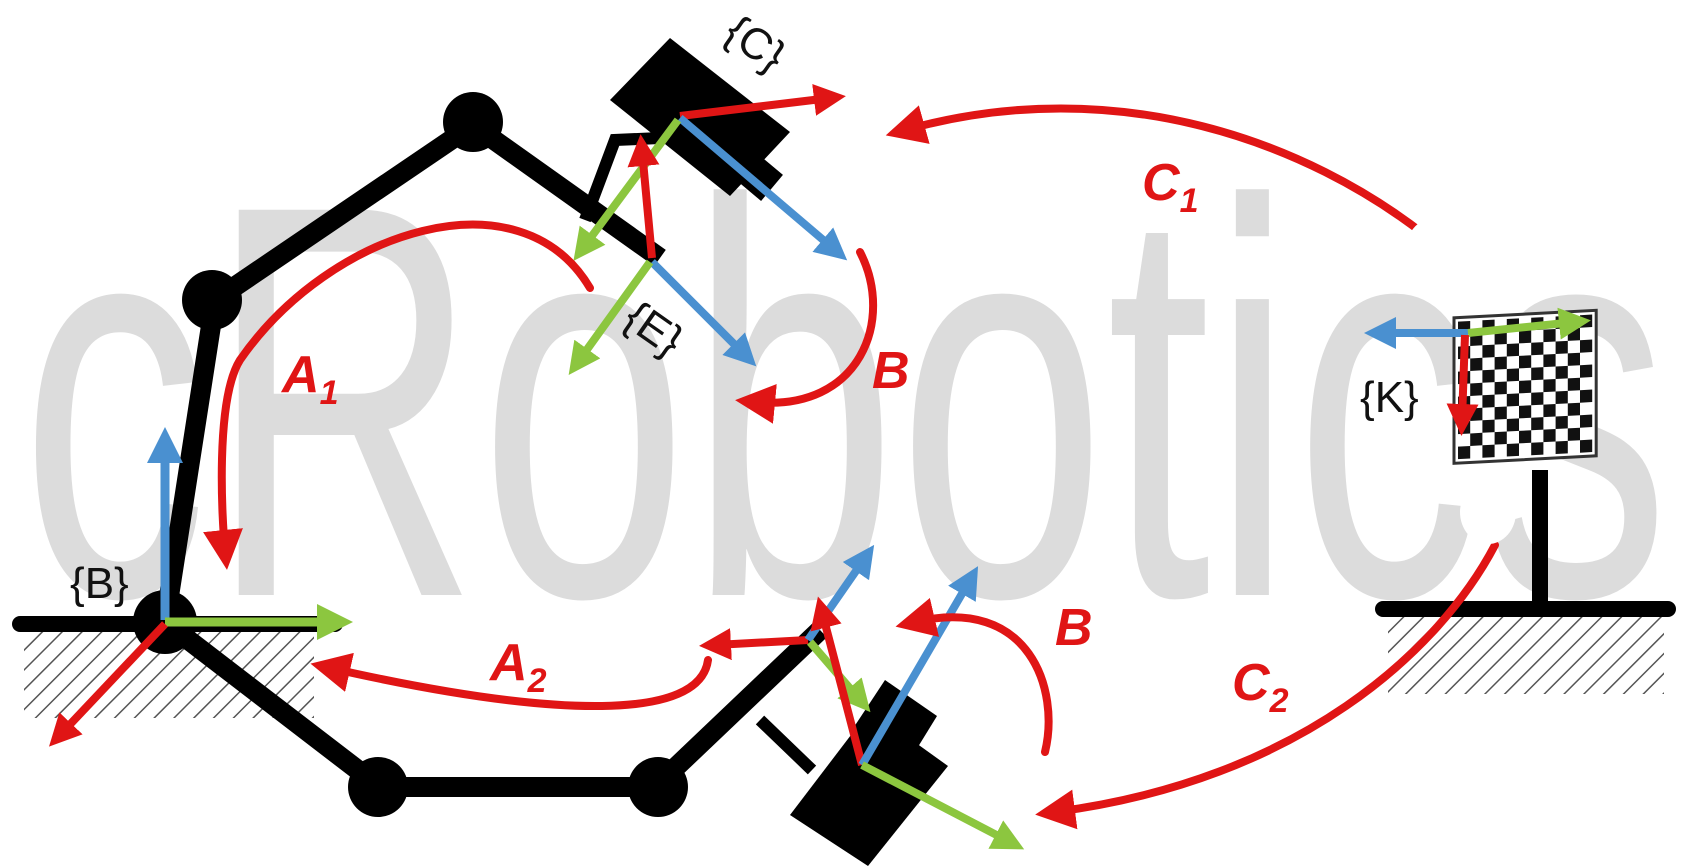 This screenshot has height=866, width=1686. Describe the element at coordinates (762, 102) in the screenshot. I see `axis-camera-x` at that location.